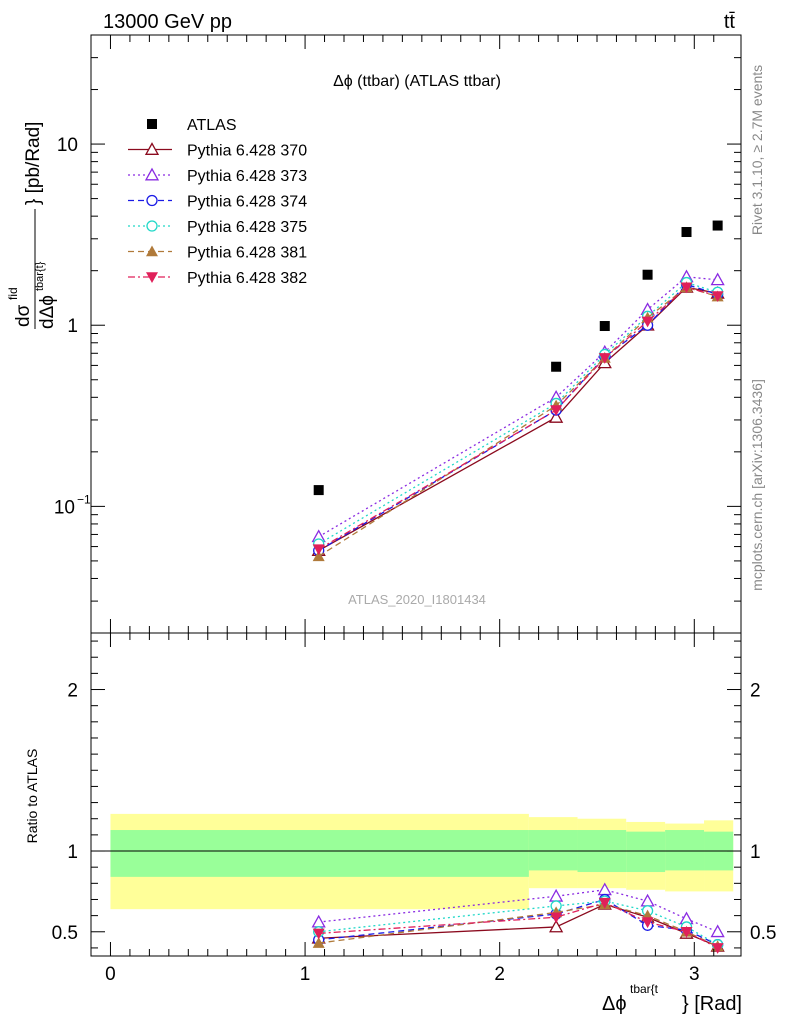  I want to click on chart-title: Δϕ (ttbar) (ATLAS ttbar), so click(417, 81).